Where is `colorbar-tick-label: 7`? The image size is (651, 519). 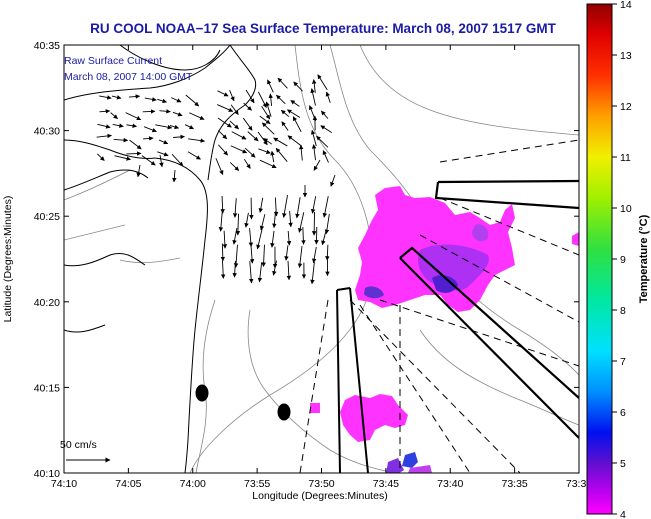
colorbar-tick-label: 7 is located at coordinates (623, 362).